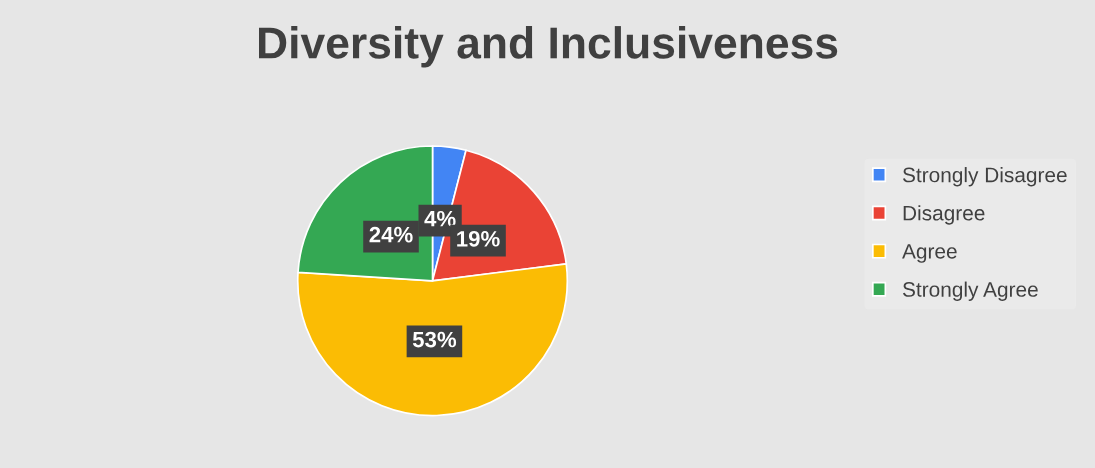 This screenshot has width=1095, height=468. I want to click on legend-label: Disagree, so click(944, 215).